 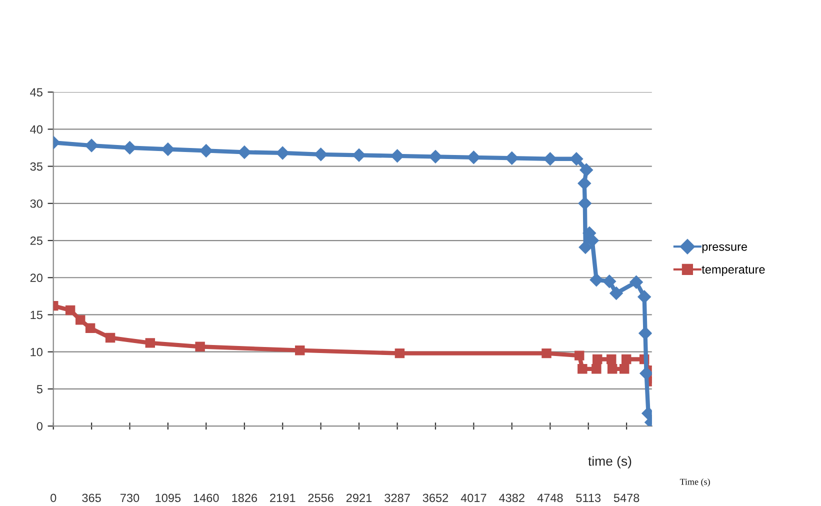 What do you see at coordinates (610, 462) in the screenshot?
I see `x-axis-title: time (s)` at bounding box center [610, 462].